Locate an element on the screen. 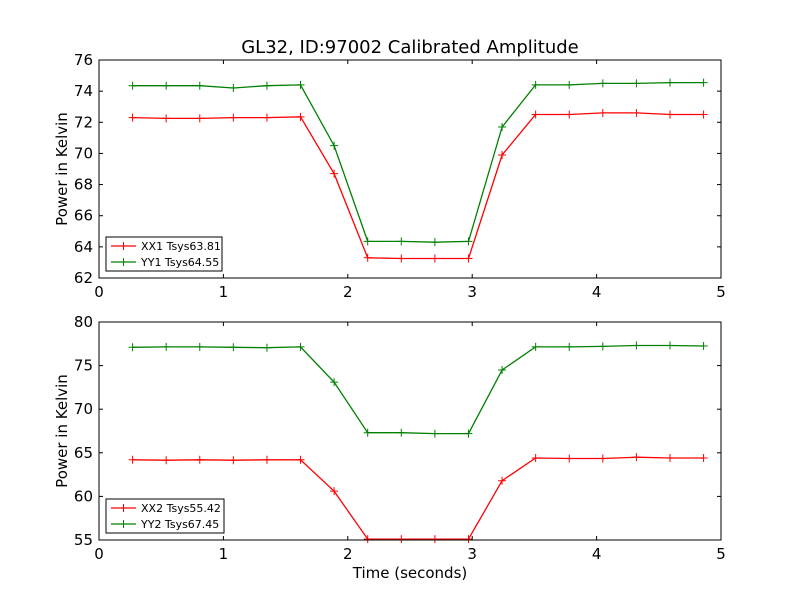  y-tick-label: 55 is located at coordinates (83, 540).